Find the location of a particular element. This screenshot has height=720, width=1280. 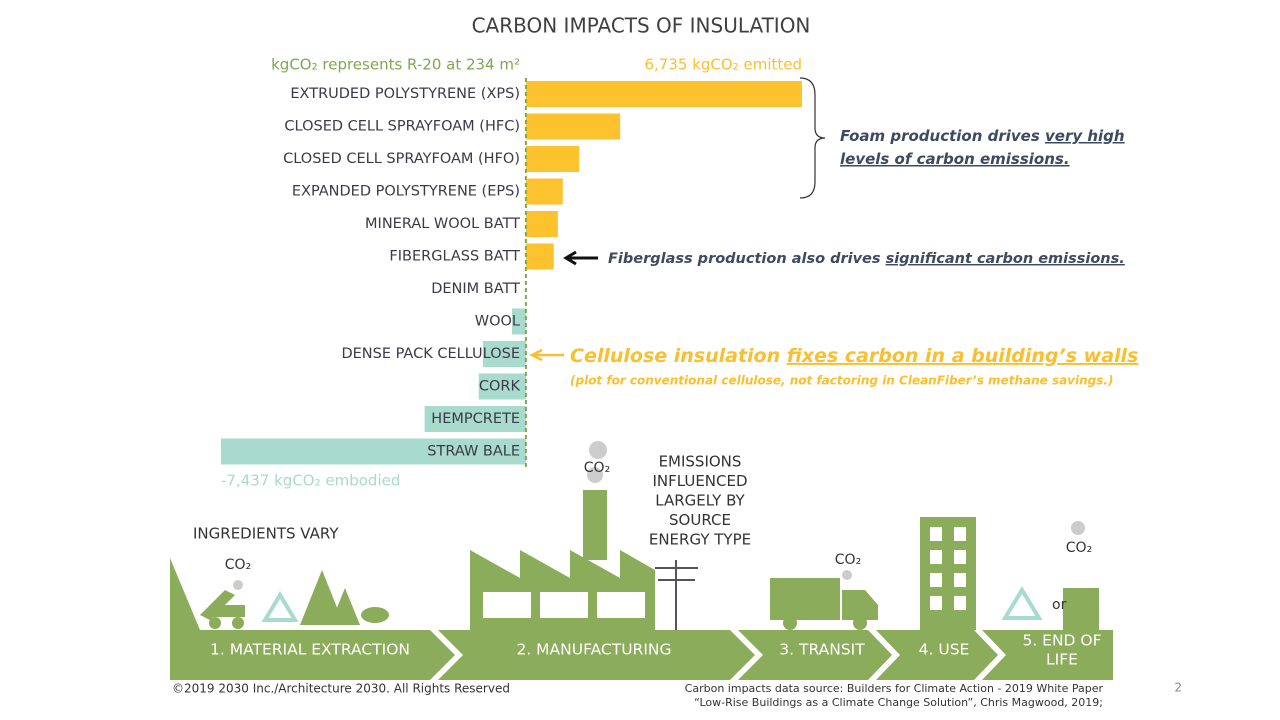

annotation-part: Fiberglass production also drives is located at coordinates (747, 259).